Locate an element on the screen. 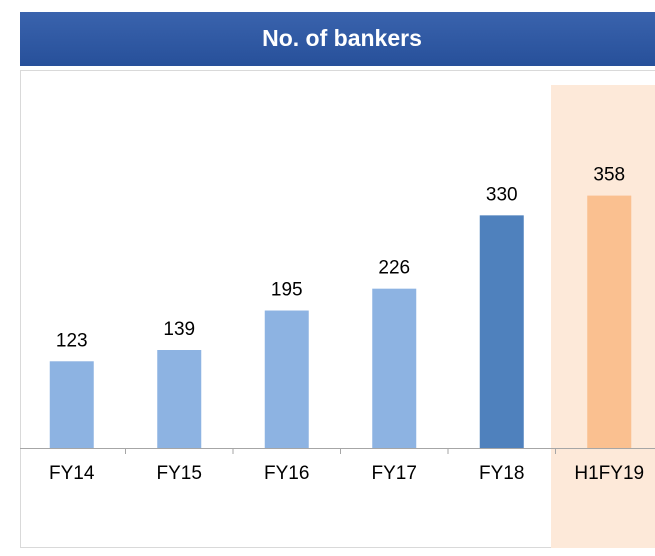 The image size is (655, 556). value-label: 195 is located at coordinates (287, 290).